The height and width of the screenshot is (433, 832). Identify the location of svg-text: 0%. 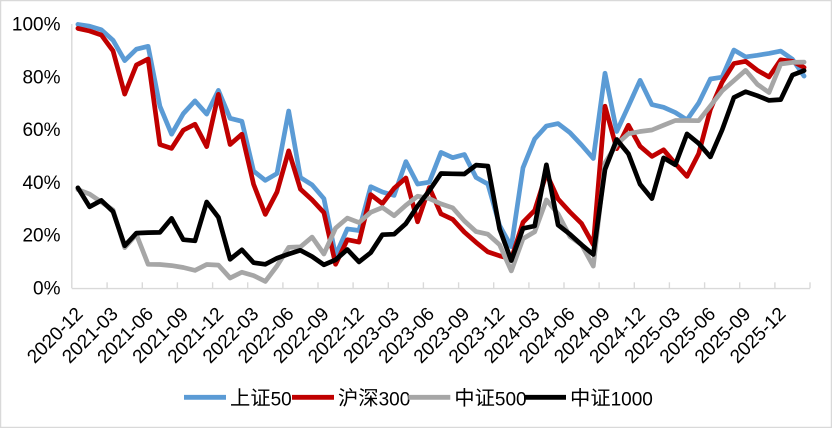
(47, 289).